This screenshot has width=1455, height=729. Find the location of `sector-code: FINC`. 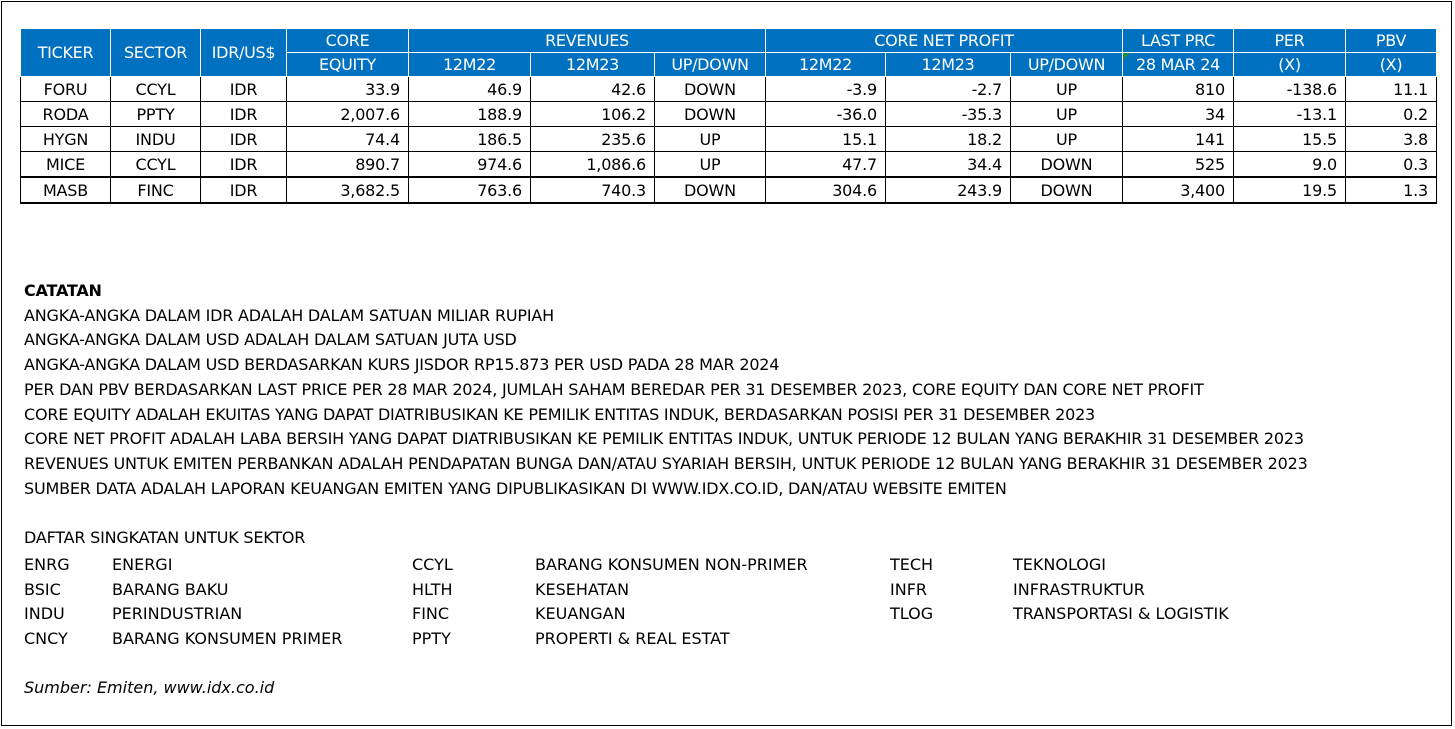

sector-code: FINC is located at coordinates (431, 614).